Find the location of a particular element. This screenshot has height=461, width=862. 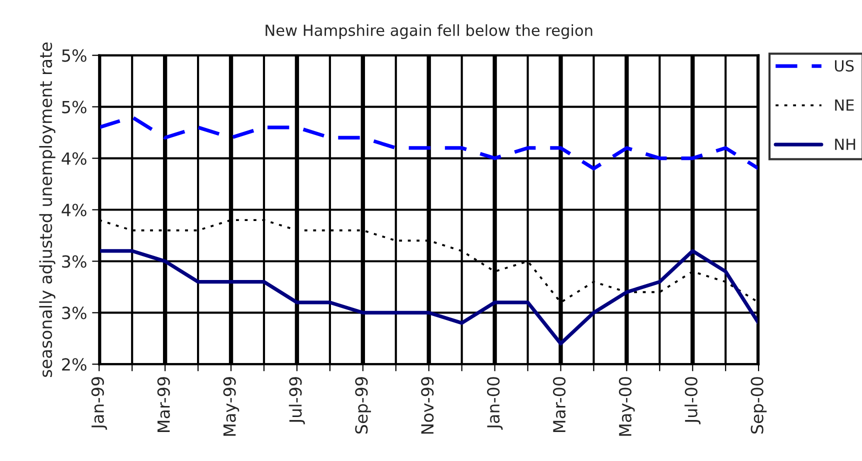

x-tick-label: Jan-00 is located at coordinates (495, 403).